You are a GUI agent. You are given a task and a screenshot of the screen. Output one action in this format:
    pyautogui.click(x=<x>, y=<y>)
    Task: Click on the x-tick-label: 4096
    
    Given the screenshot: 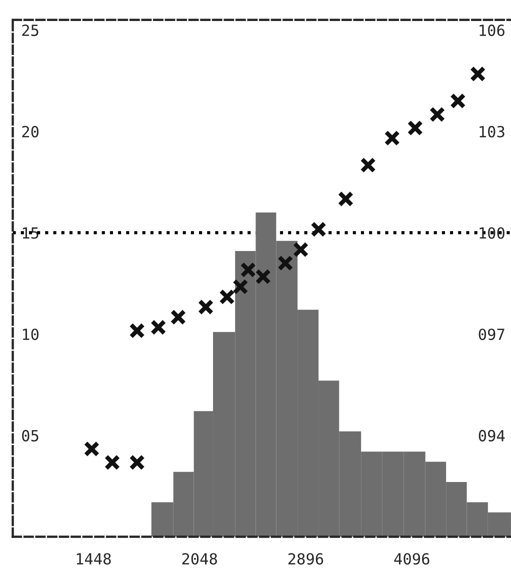 What is the action you would take?
    pyautogui.click(x=412, y=559)
    